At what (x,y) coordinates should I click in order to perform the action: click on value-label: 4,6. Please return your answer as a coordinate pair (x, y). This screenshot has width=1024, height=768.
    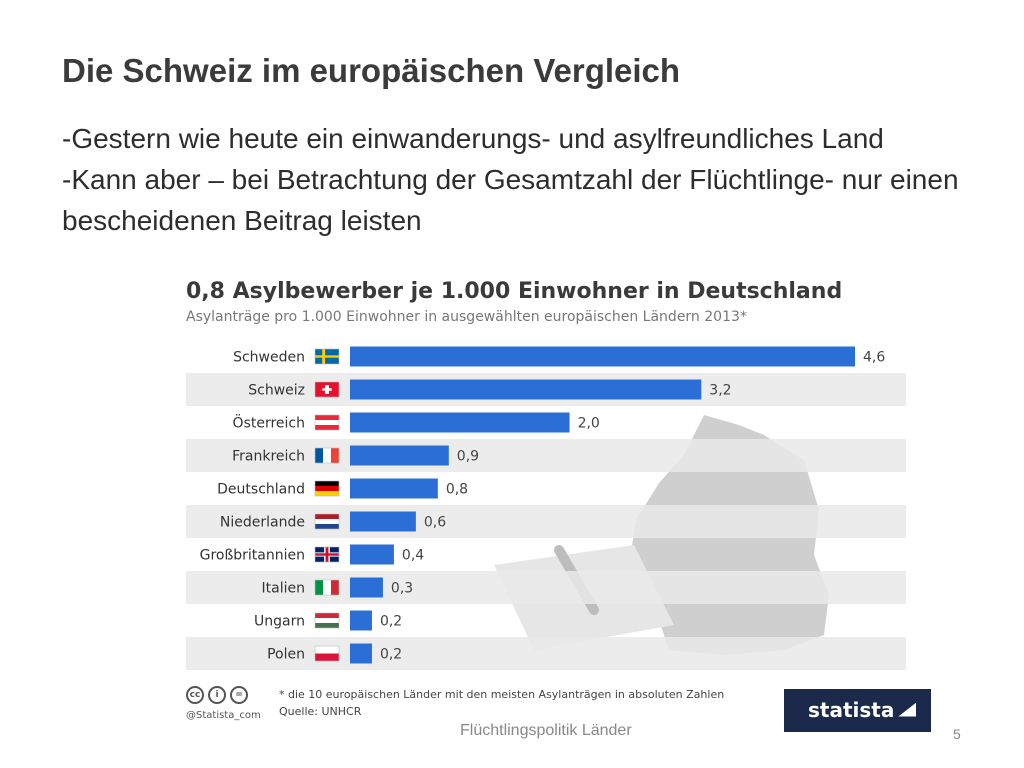
    Looking at the image, I should click on (874, 358).